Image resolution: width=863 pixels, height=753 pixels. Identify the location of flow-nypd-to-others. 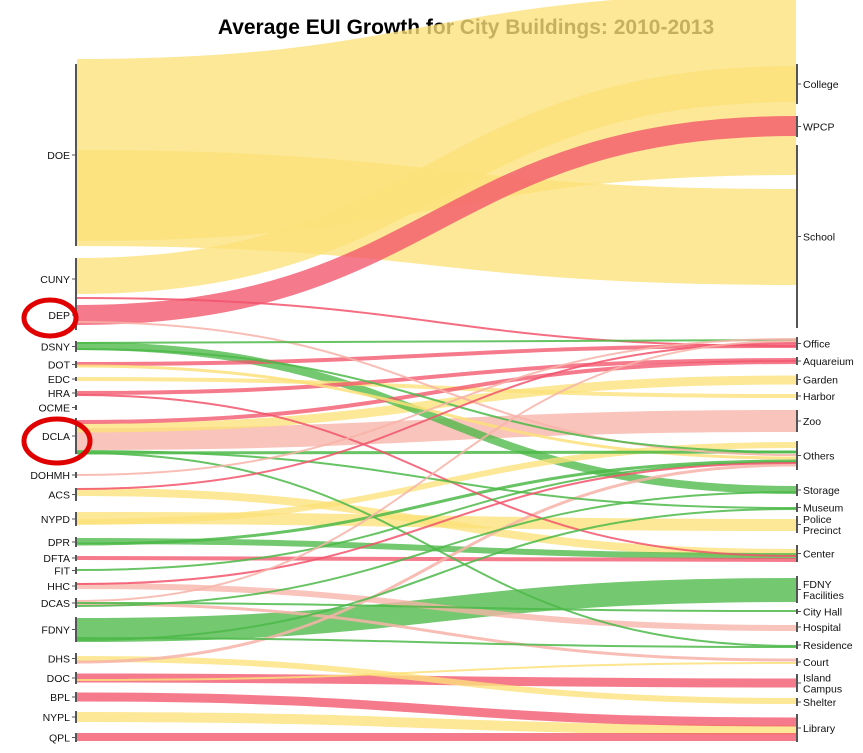
(436, 483).